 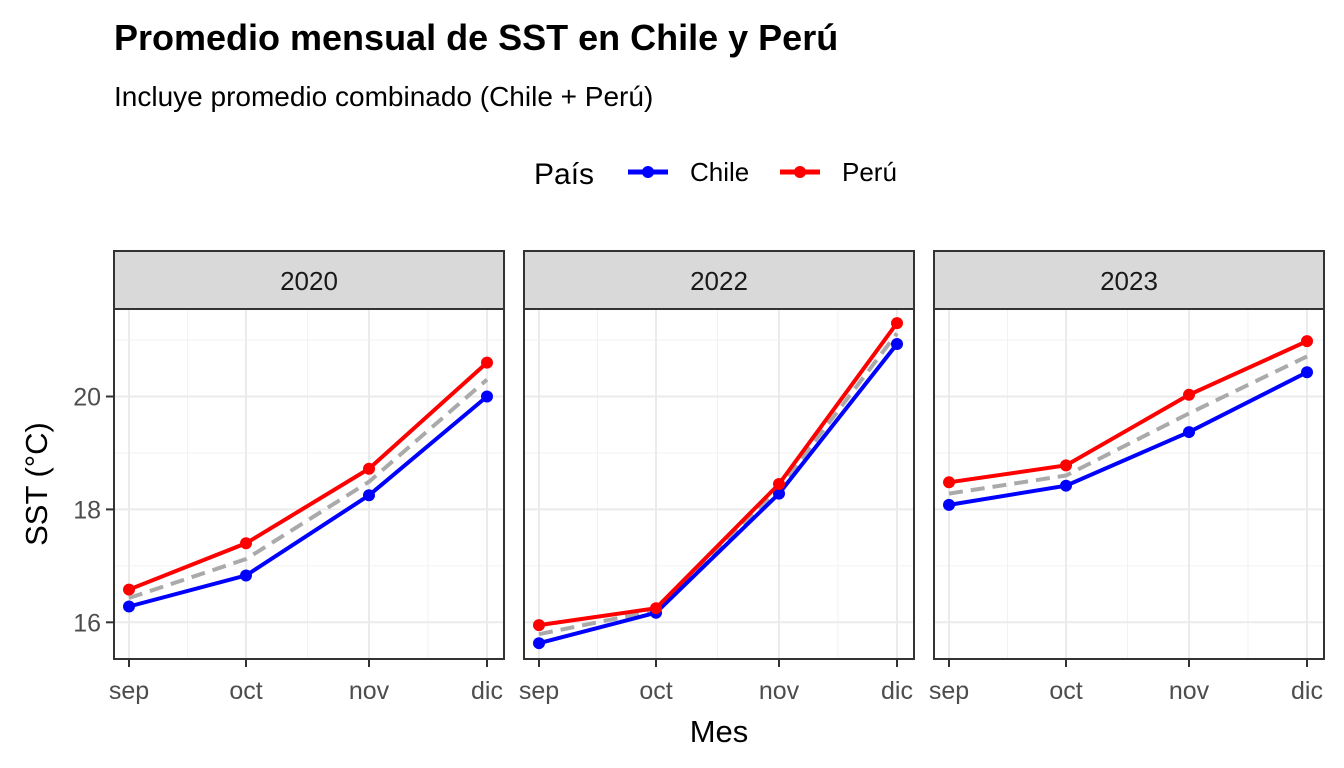 What do you see at coordinates (87, 510) in the screenshot?
I see `y-tick-label: 18` at bounding box center [87, 510].